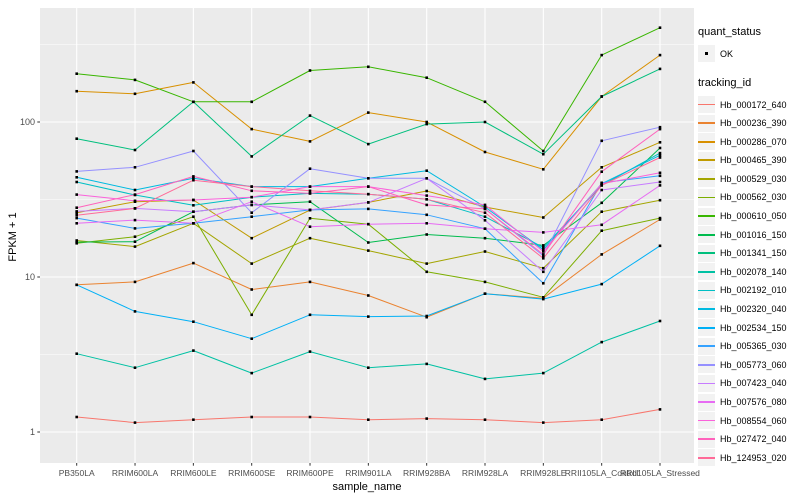 The image size is (800, 500). Describe the element at coordinates (749, 44) in the screenshot. I see `legend-quant-section: quant_status OK` at that location.